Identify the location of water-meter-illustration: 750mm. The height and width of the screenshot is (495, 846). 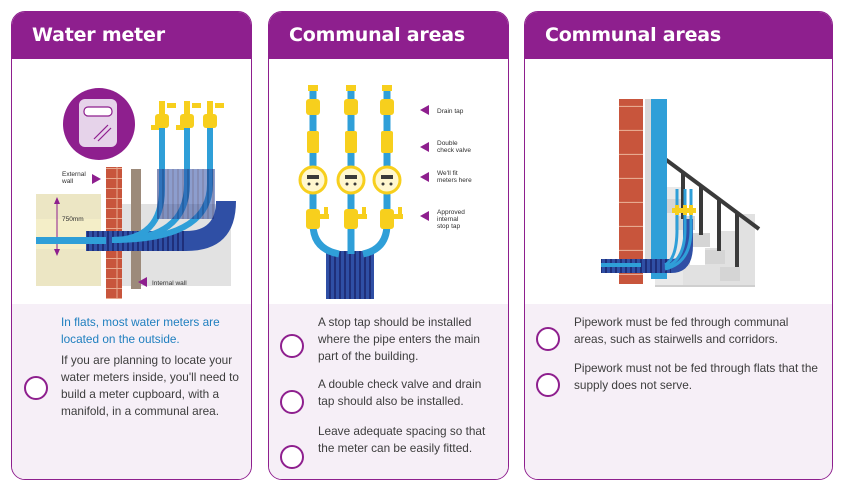
(131, 180).